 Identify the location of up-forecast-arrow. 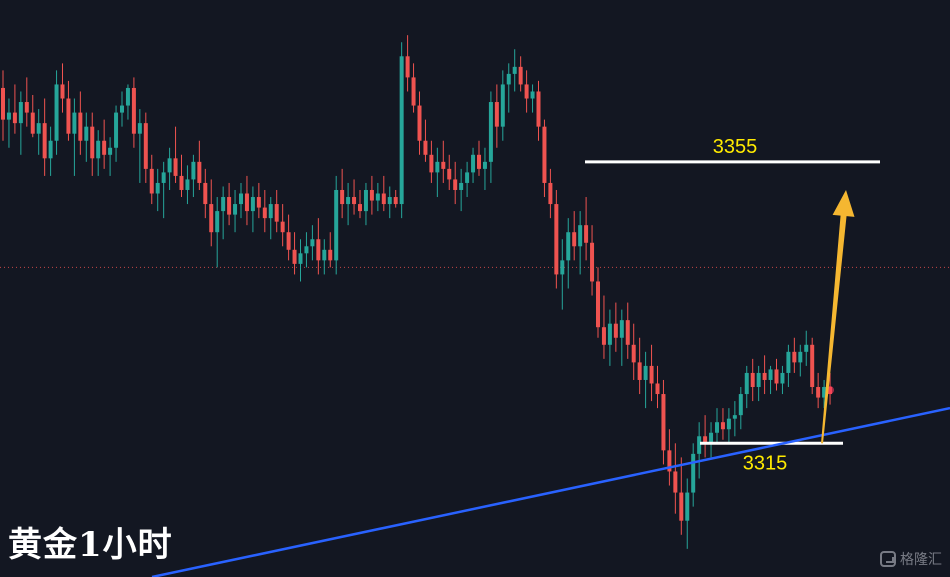
(838, 316).